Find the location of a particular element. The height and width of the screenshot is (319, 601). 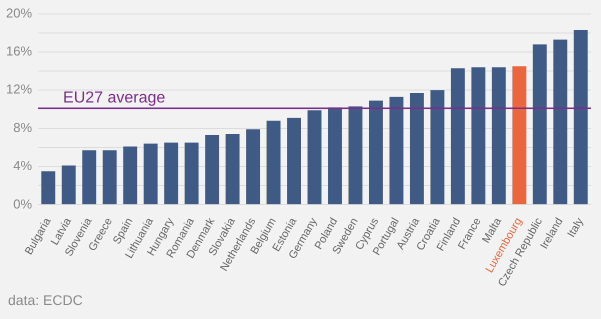

y-tick-label: 12% is located at coordinates (19, 89).